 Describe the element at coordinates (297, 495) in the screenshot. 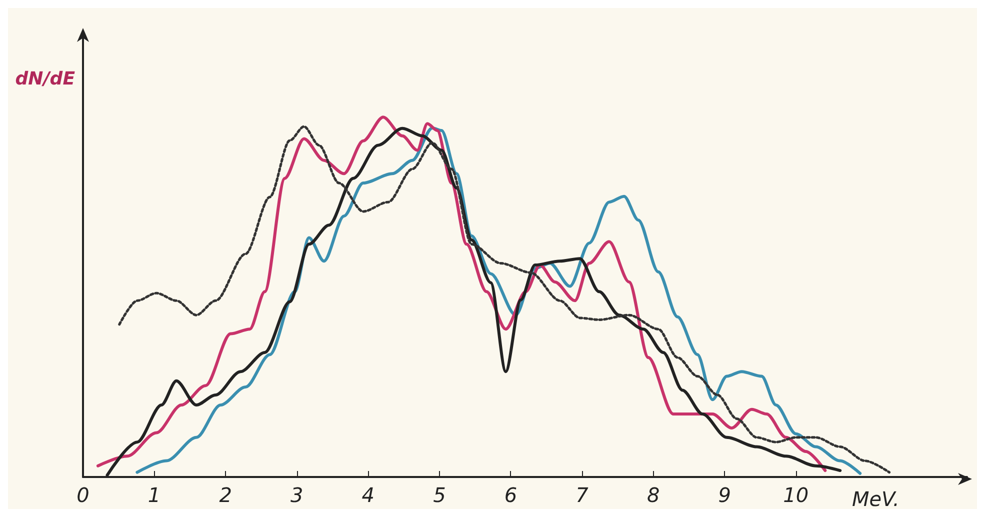

I see `x-tick-label: 3` at that location.